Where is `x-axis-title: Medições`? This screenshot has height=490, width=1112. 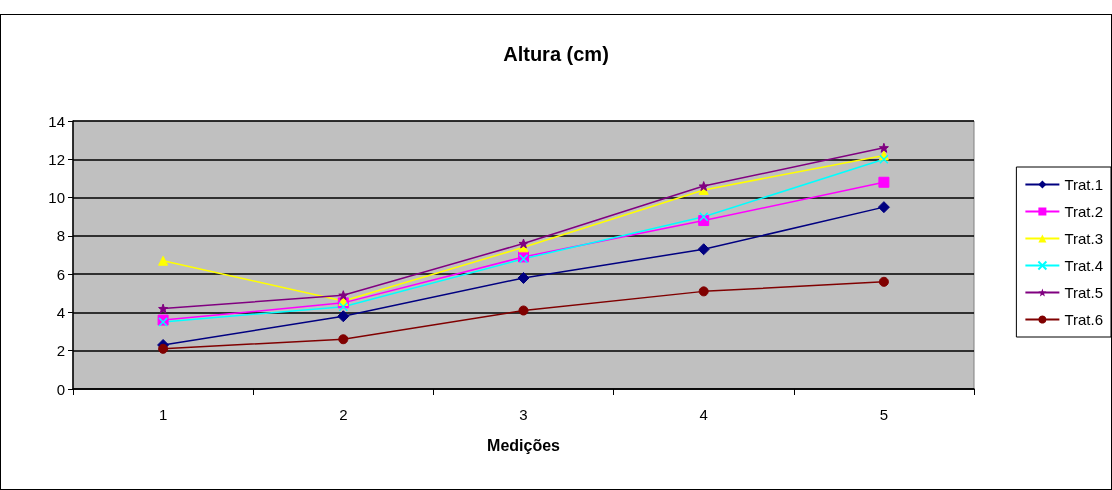
x-axis-title: Medições is located at coordinates (524, 445).